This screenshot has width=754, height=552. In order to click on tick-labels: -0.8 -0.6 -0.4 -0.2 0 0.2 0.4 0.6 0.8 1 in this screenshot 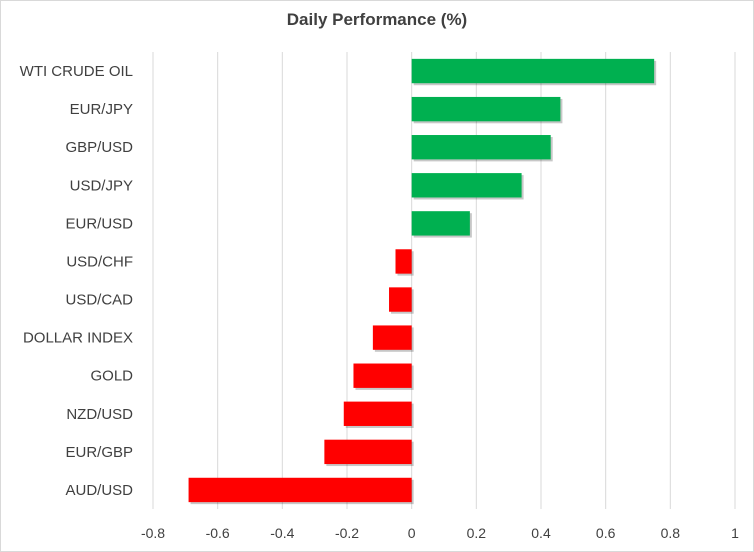, I will do `click(440, 533)`.